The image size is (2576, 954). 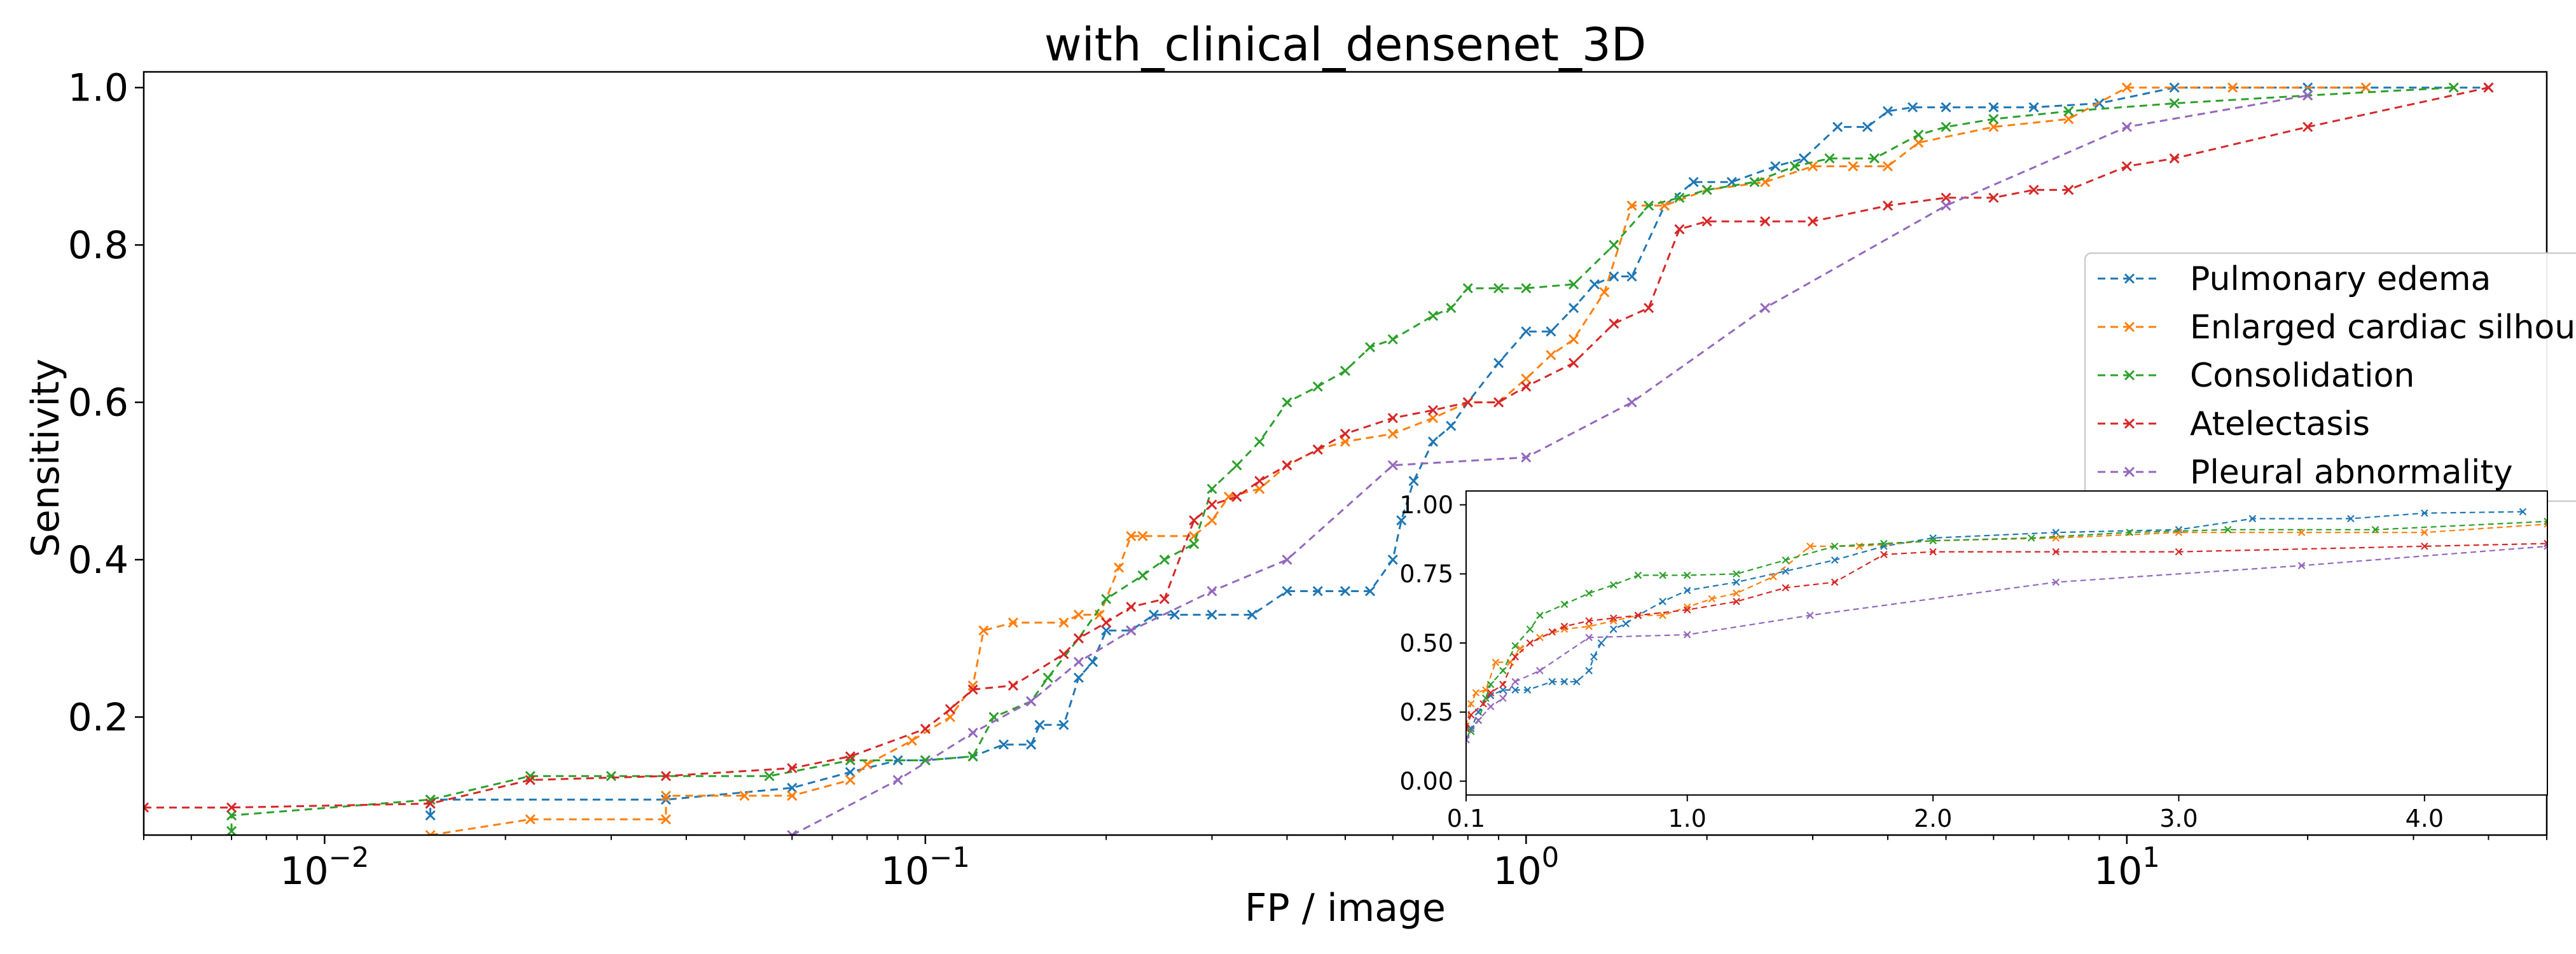 I want to click on main-xtick-label-0: 10⁻², so click(x=324, y=868).